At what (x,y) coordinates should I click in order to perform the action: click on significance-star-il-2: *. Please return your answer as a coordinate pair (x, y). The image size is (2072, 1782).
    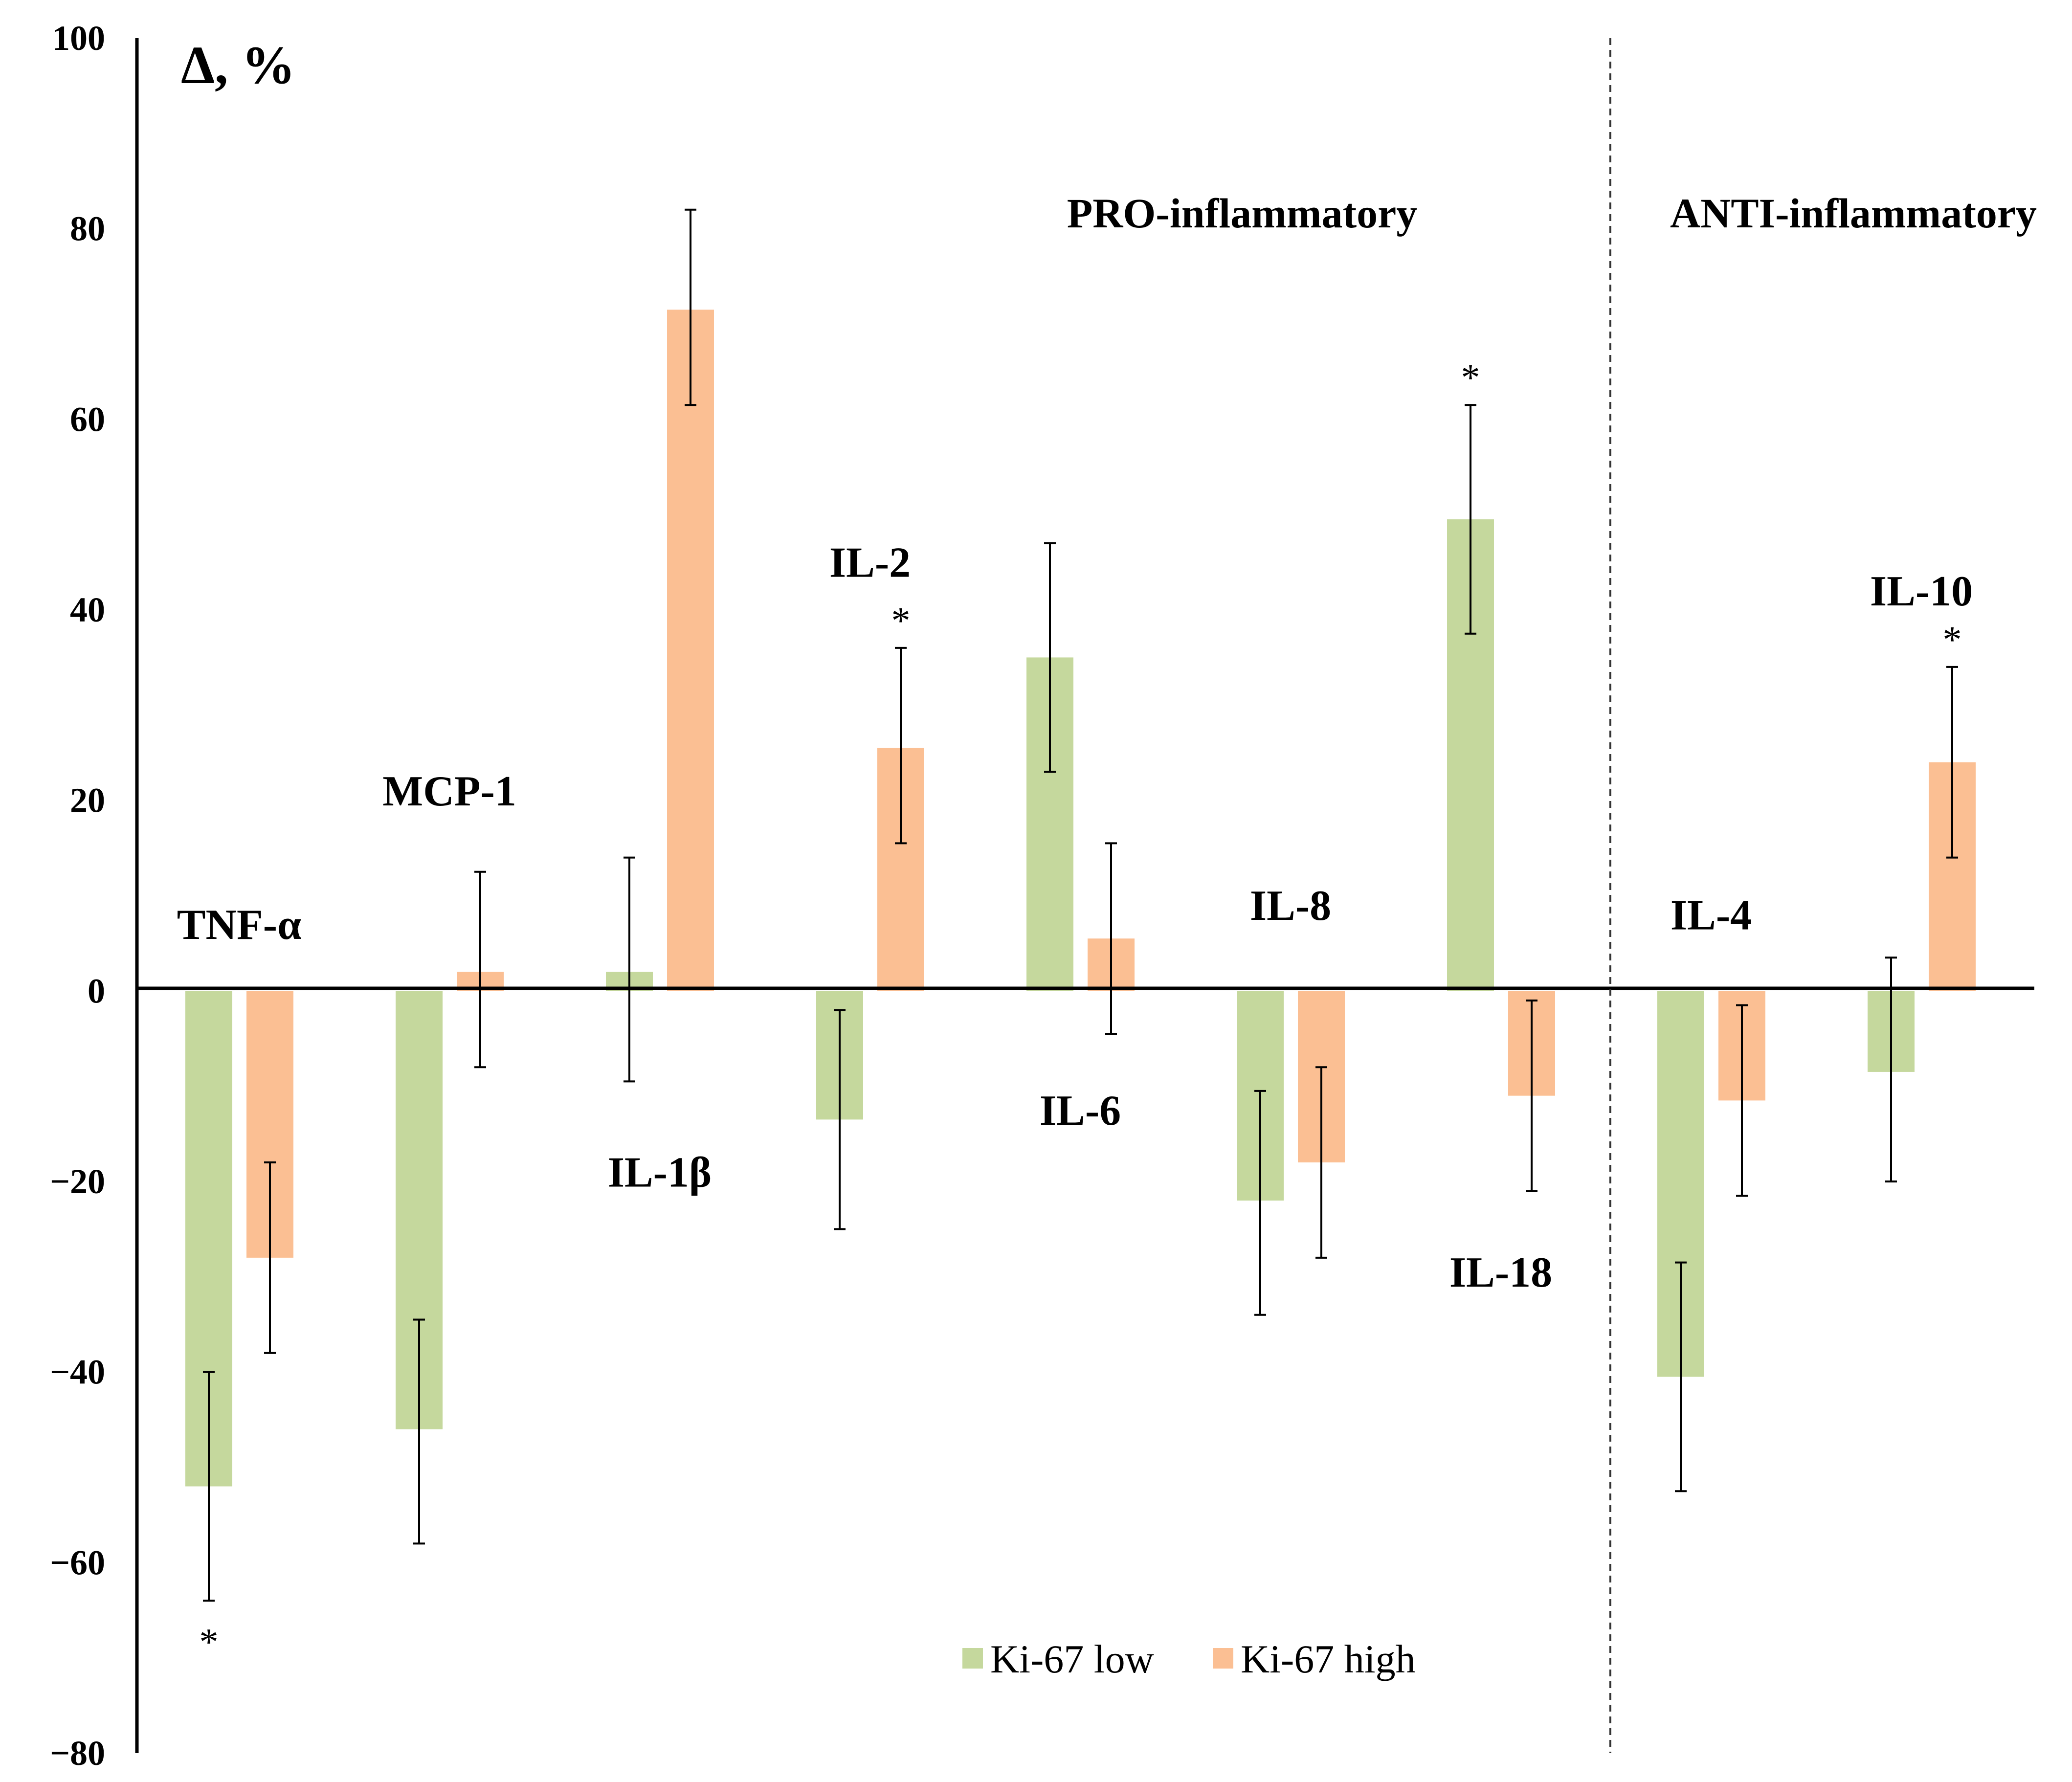
    Looking at the image, I should click on (901, 620).